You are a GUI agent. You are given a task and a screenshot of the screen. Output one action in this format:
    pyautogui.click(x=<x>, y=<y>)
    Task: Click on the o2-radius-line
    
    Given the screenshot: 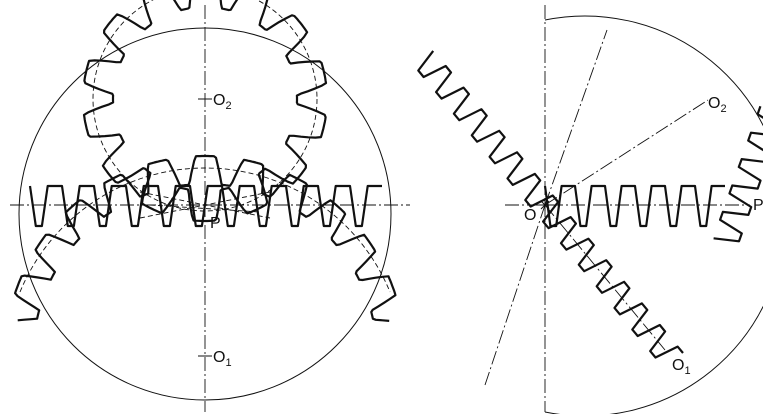 What is the action you would take?
    pyautogui.click(x=626, y=152)
    